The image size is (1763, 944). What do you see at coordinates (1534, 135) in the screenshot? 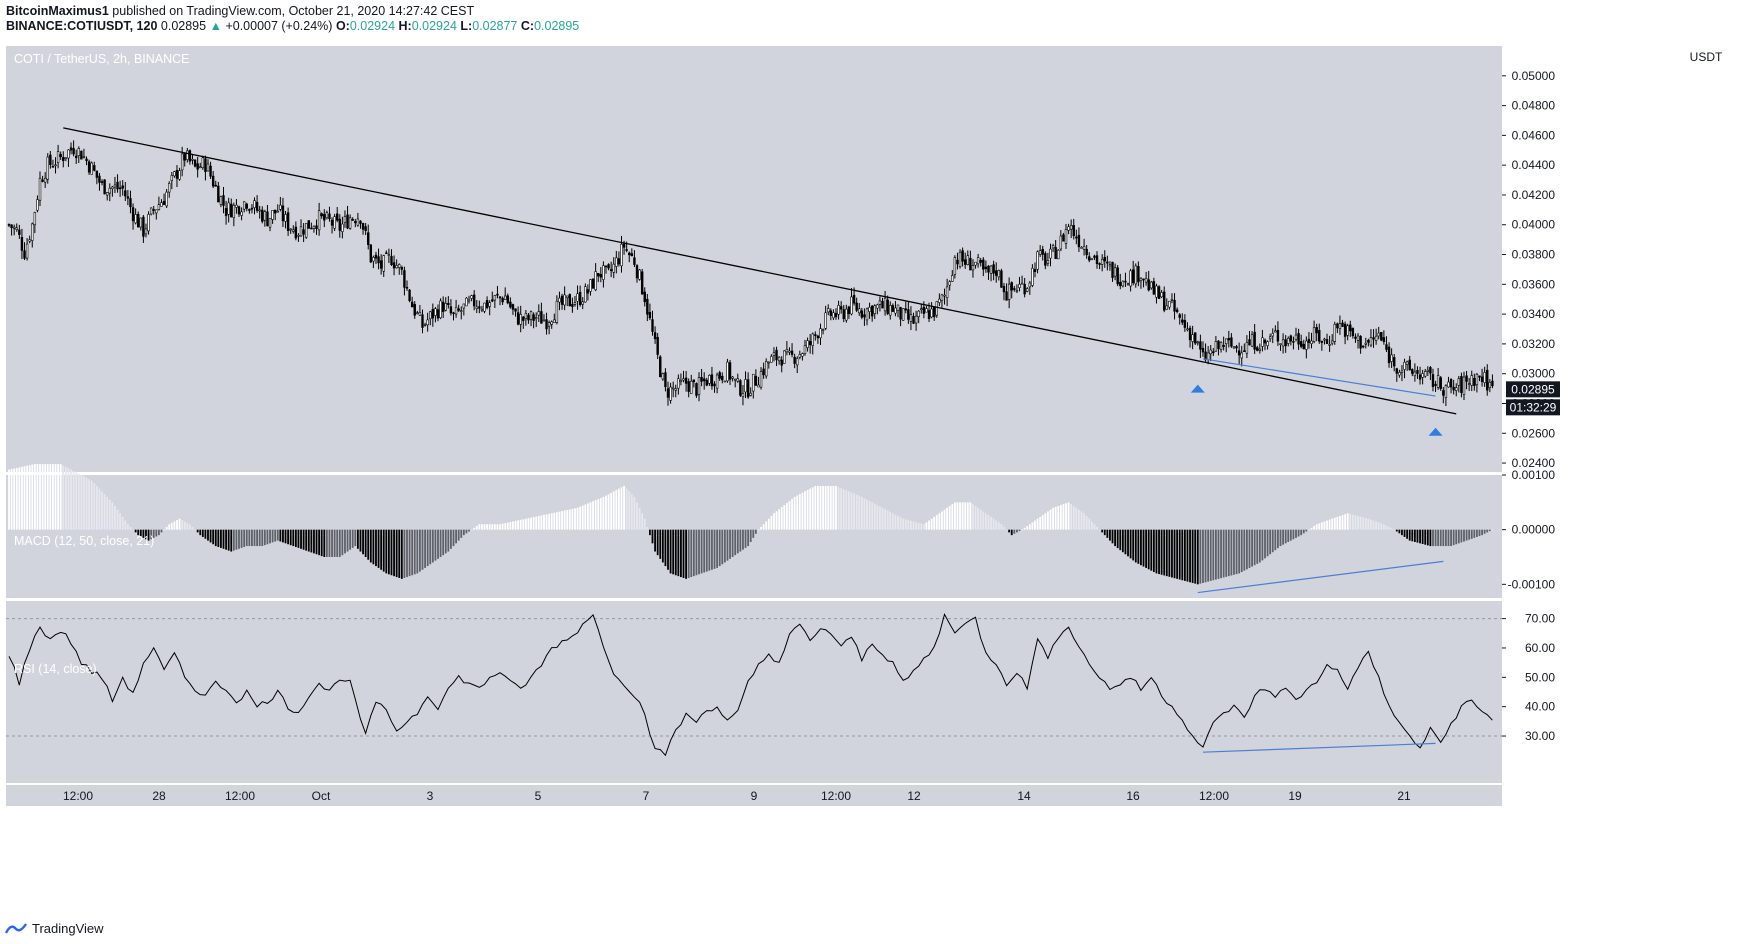
I see `price-tick-label: 0.04600` at bounding box center [1534, 135].